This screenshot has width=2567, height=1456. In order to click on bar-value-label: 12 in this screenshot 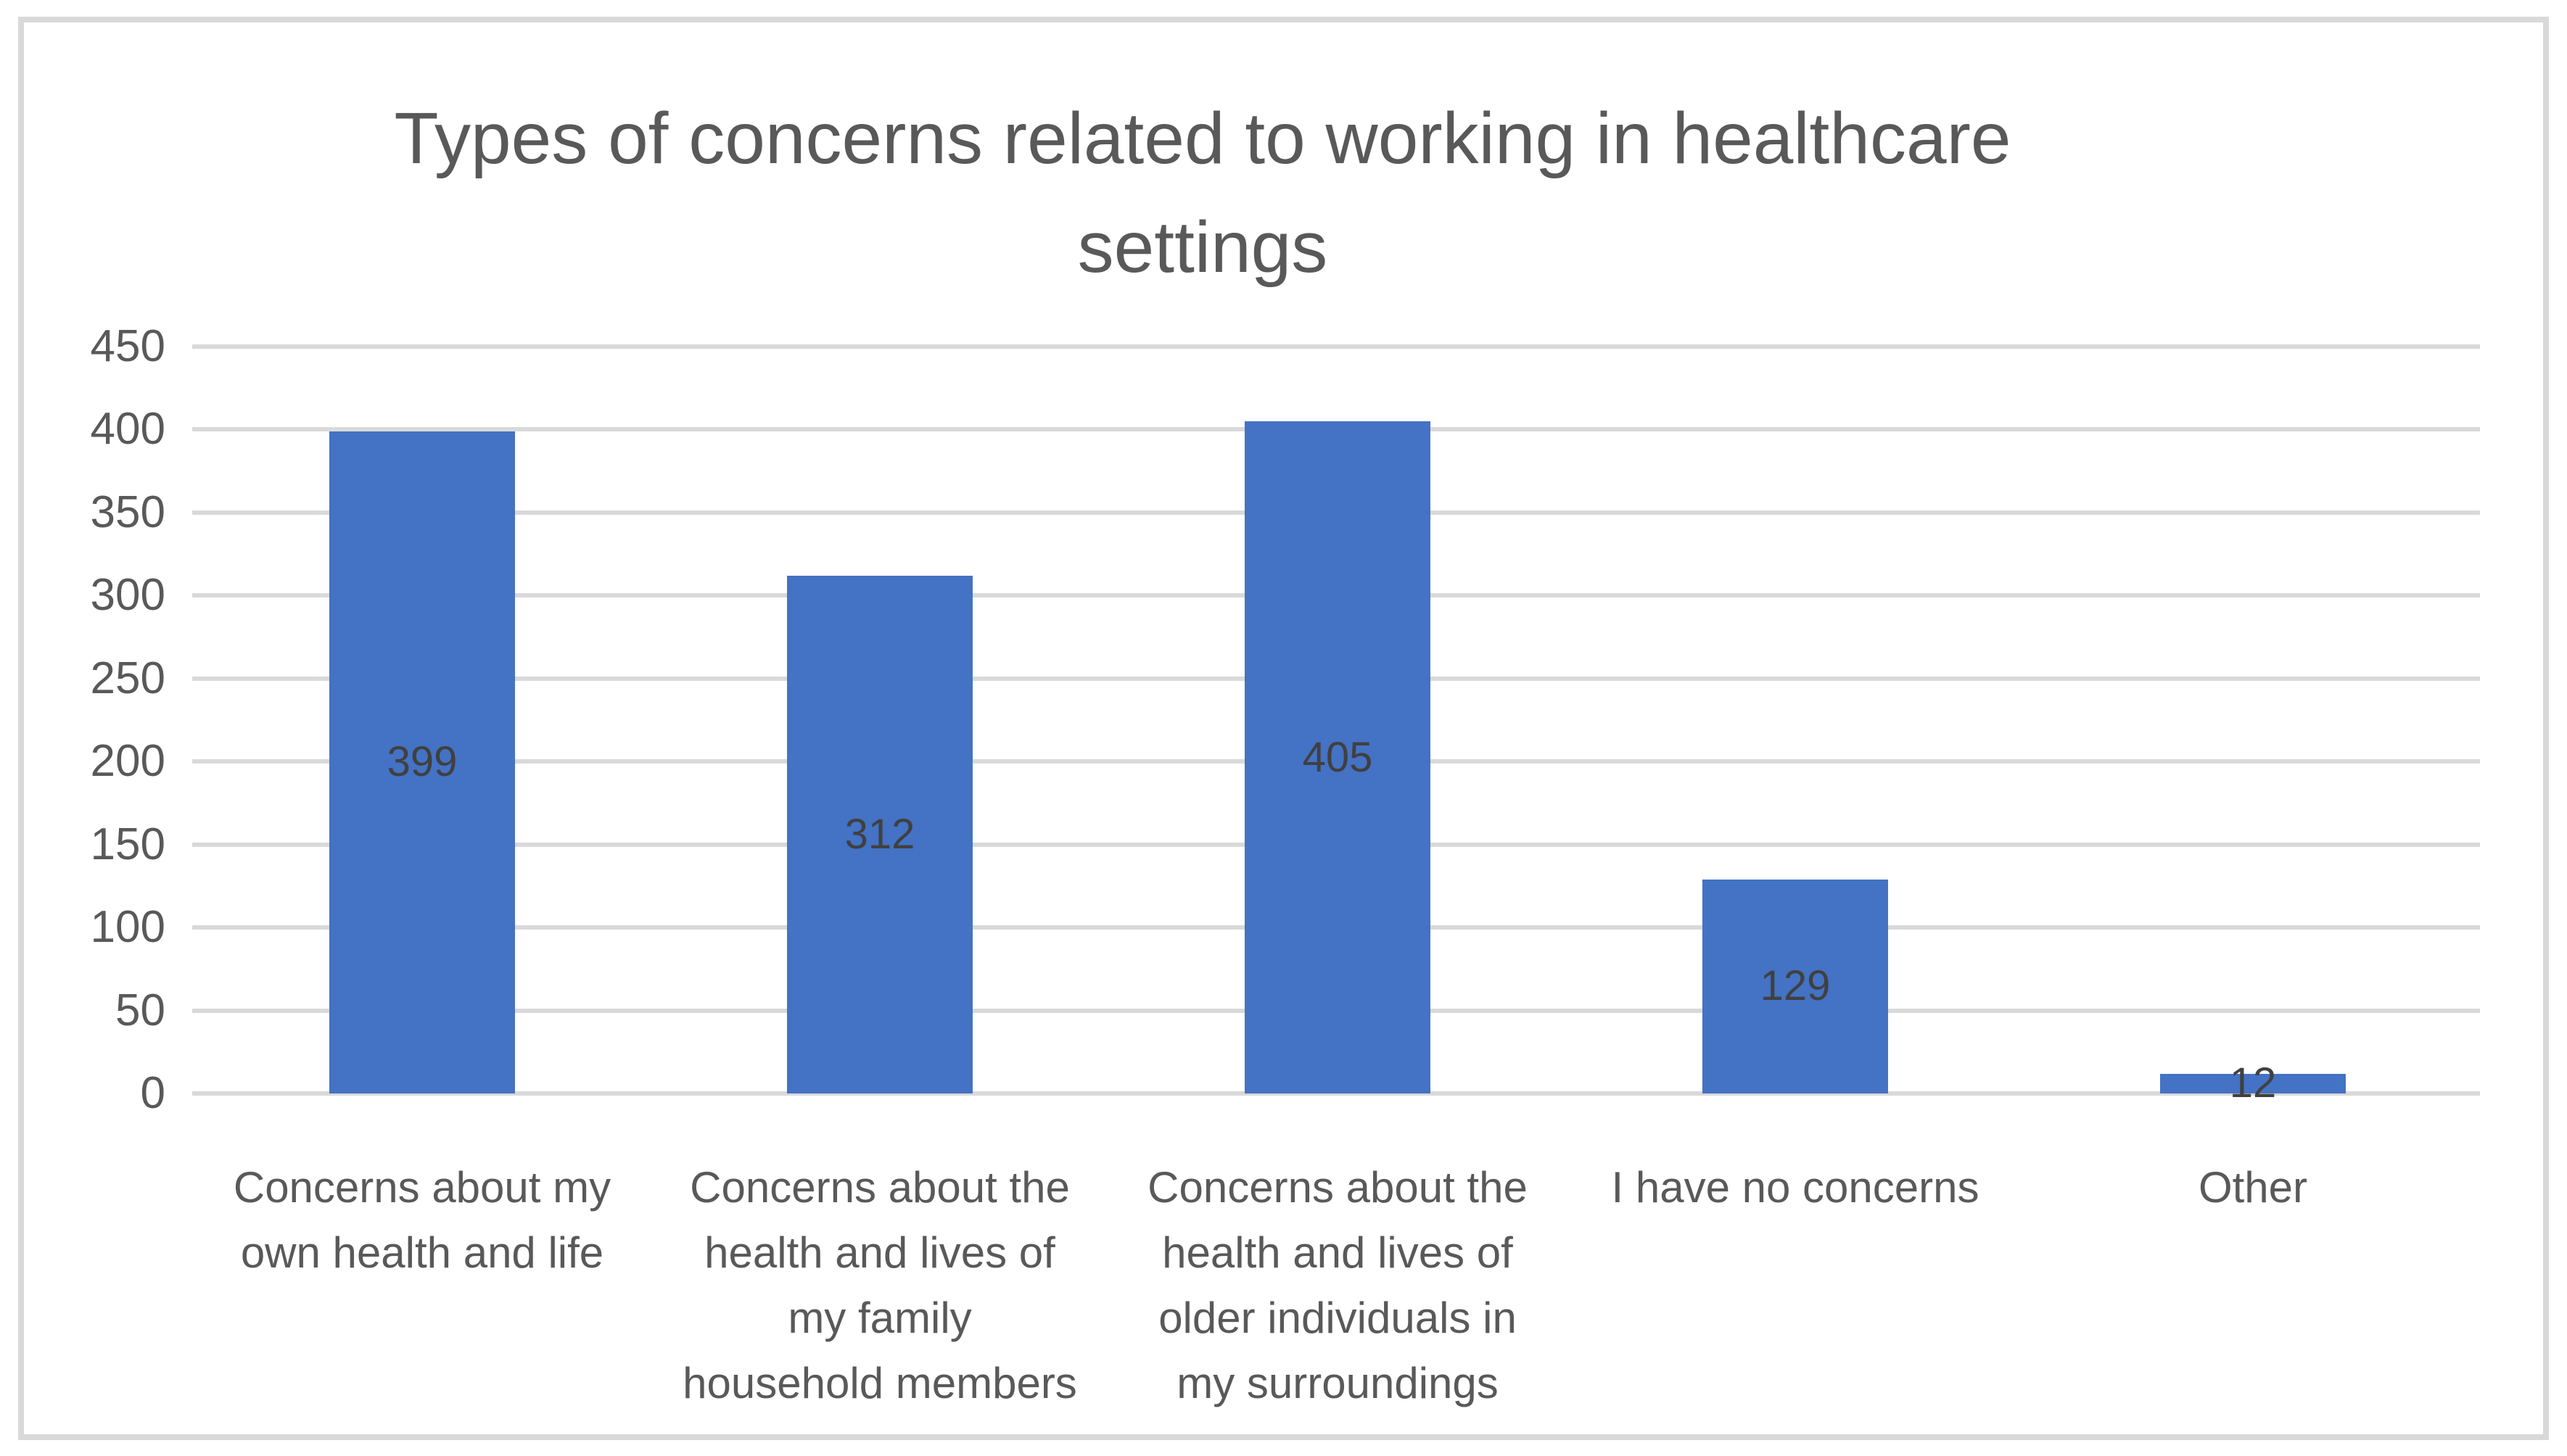, I will do `click(2253, 1083)`.